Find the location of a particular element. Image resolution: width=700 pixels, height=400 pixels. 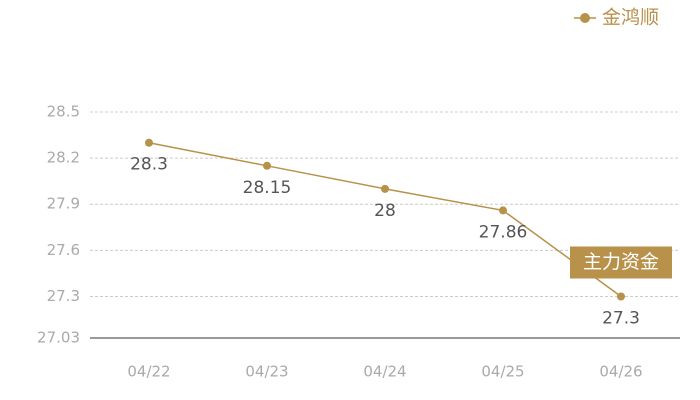

x-tick-label: 04/26 is located at coordinates (620, 372).